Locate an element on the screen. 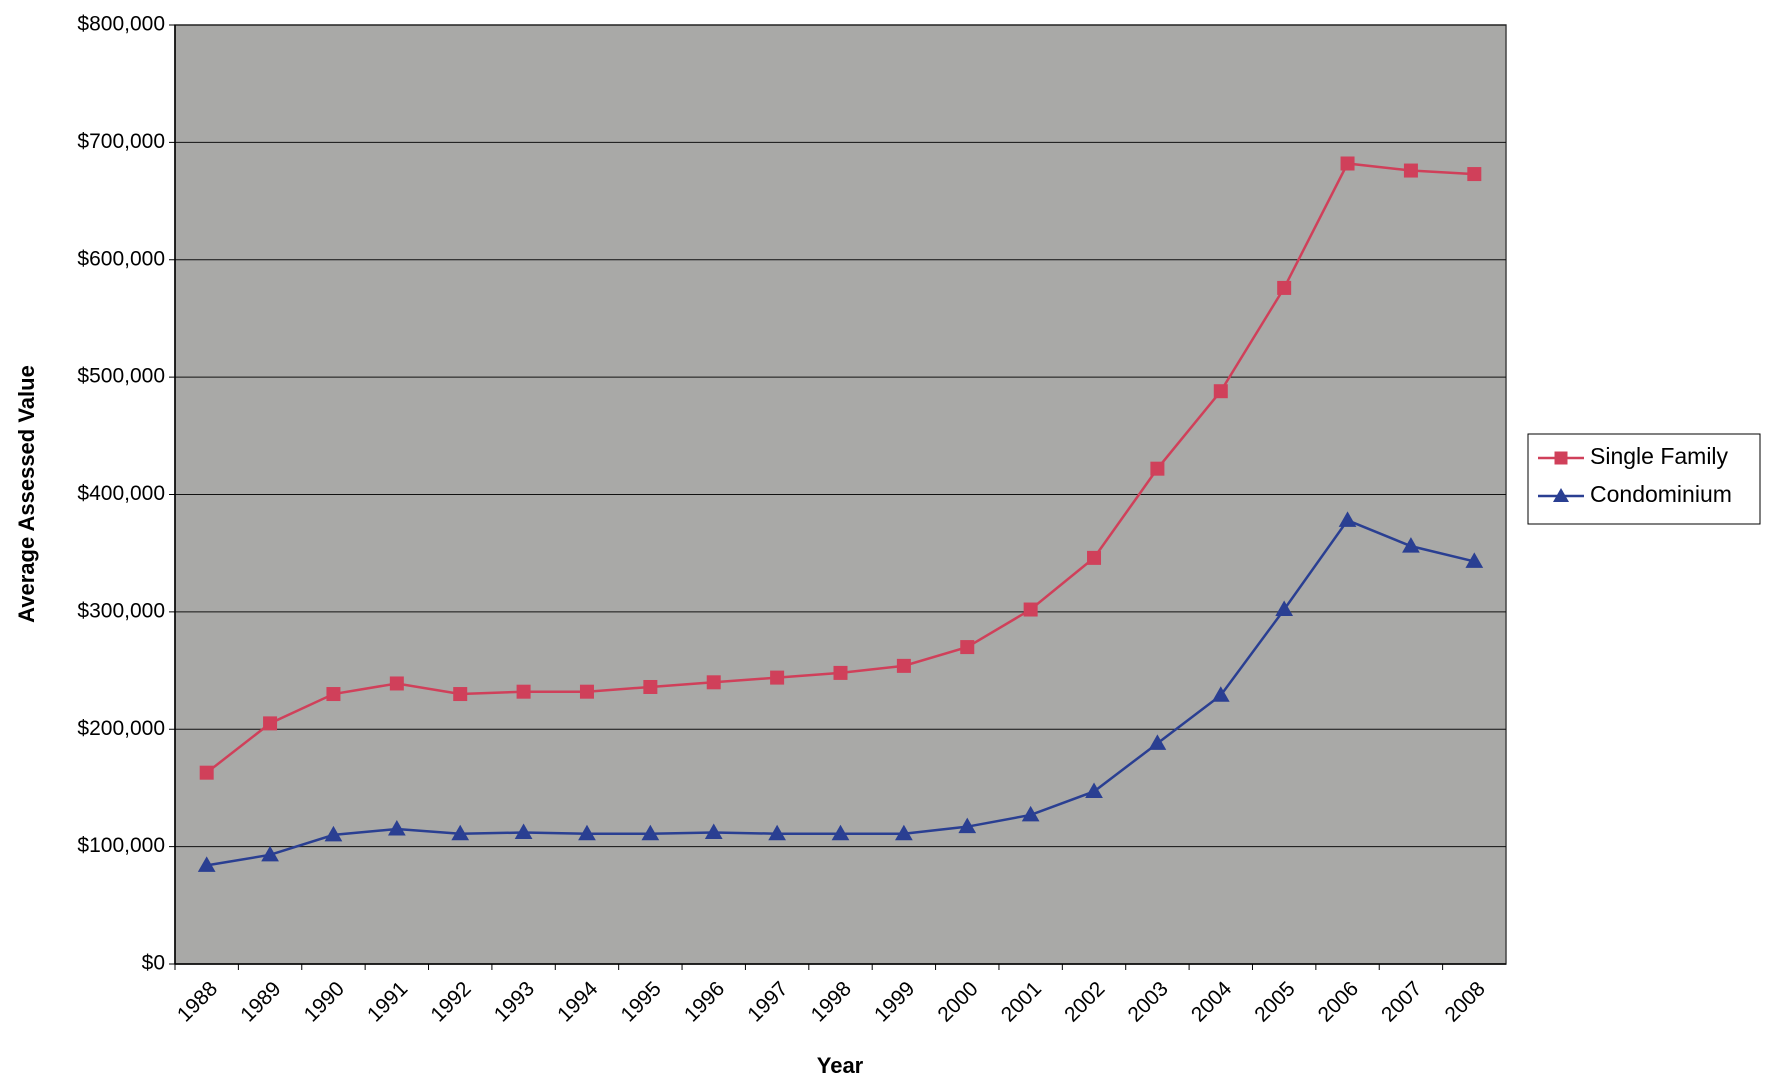 The width and height of the screenshot is (1768, 1083). legend: Single Family Condominium is located at coordinates (1644, 479).